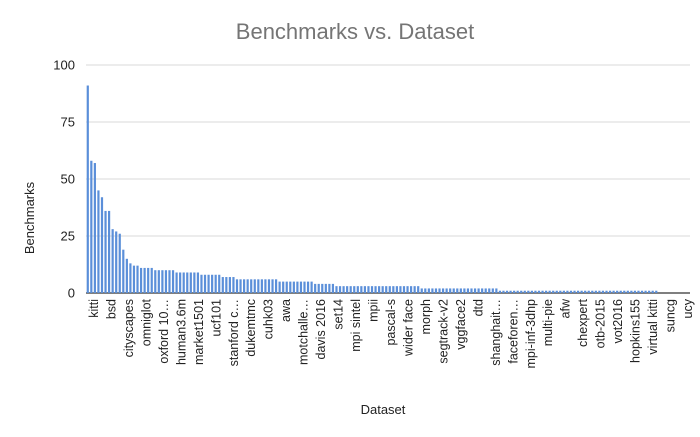 The image size is (700, 437). I want to click on x-tick-label: afw, so click(566, 308).